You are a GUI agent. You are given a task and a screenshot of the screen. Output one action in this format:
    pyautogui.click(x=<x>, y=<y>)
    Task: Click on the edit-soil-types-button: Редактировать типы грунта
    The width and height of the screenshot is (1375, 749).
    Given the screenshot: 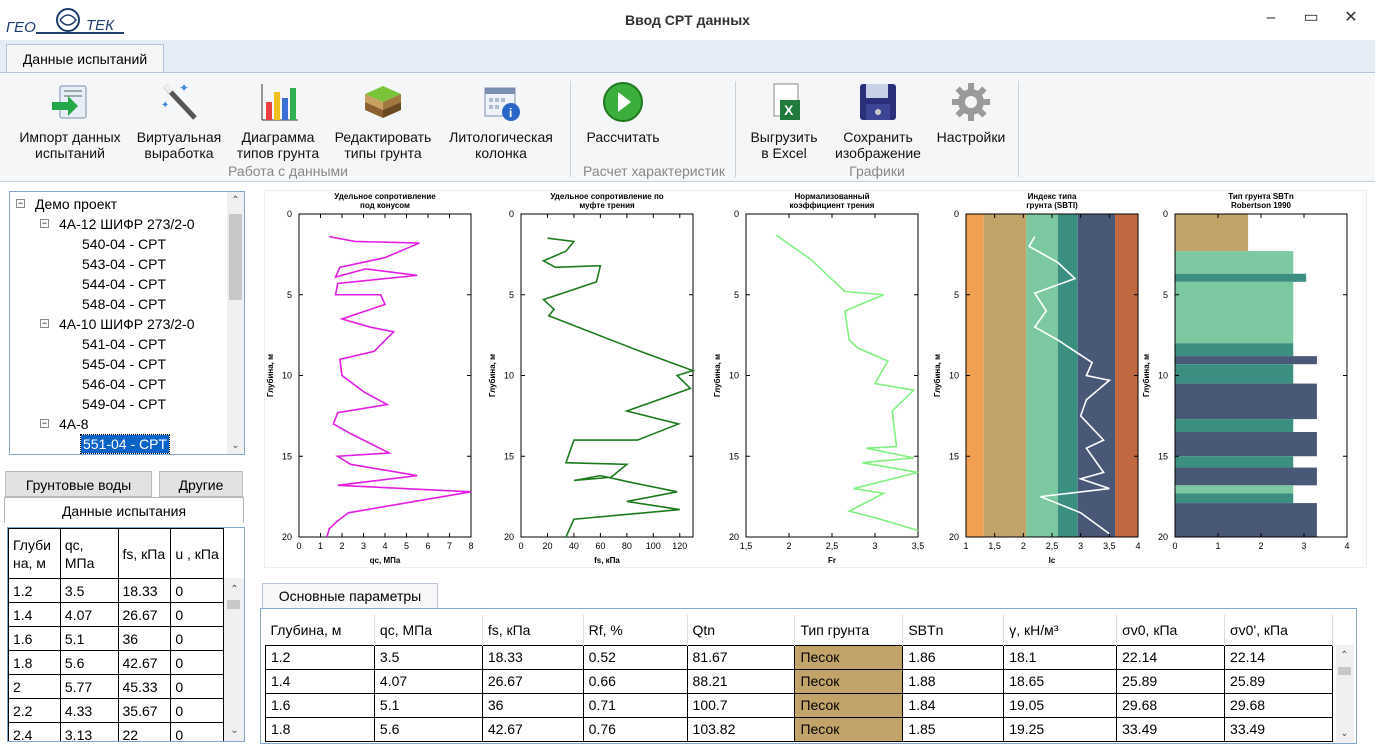 What is the action you would take?
    pyautogui.click(x=383, y=119)
    